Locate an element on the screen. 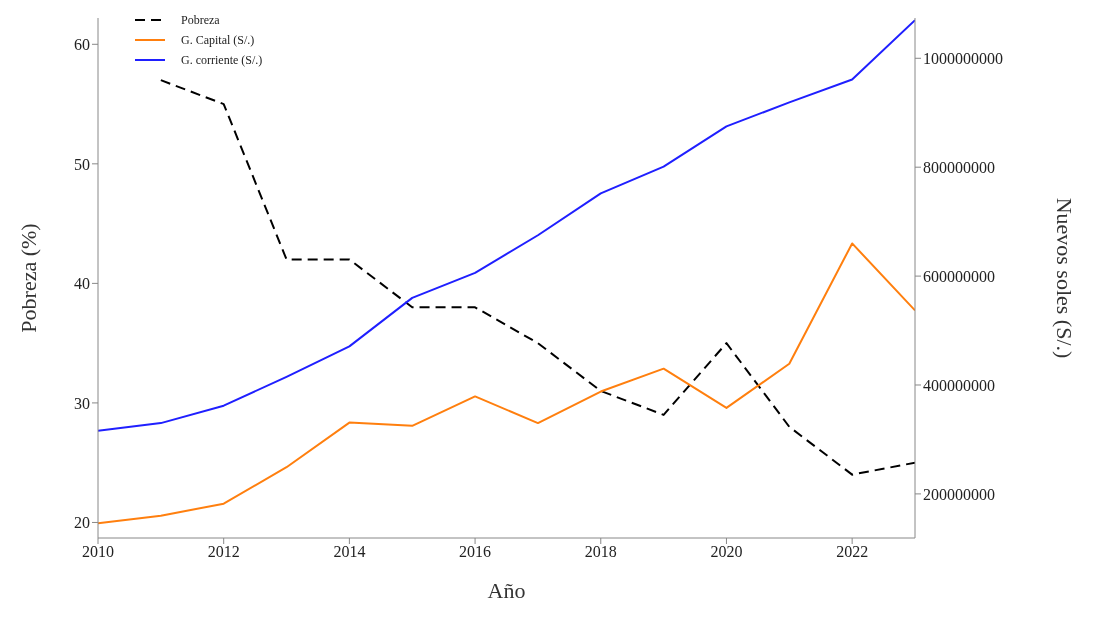 Image resolution: width=1093 pixels, height=617 pixels. y2-tick-label: 800000000 is located at coordinates (959, 167).